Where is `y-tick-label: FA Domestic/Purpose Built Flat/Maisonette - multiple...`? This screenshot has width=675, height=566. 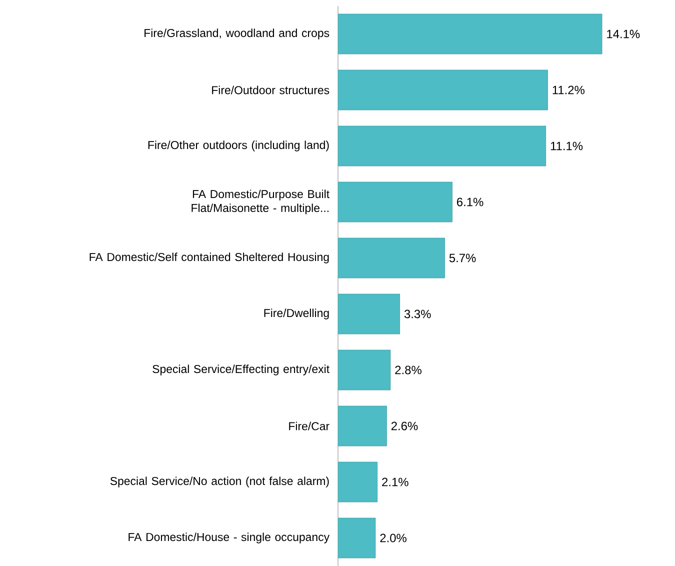 y-tick-label: FA Domestic/Purpose Built Flat/Maisonette - multiple... is located at coordinates (261, 202).